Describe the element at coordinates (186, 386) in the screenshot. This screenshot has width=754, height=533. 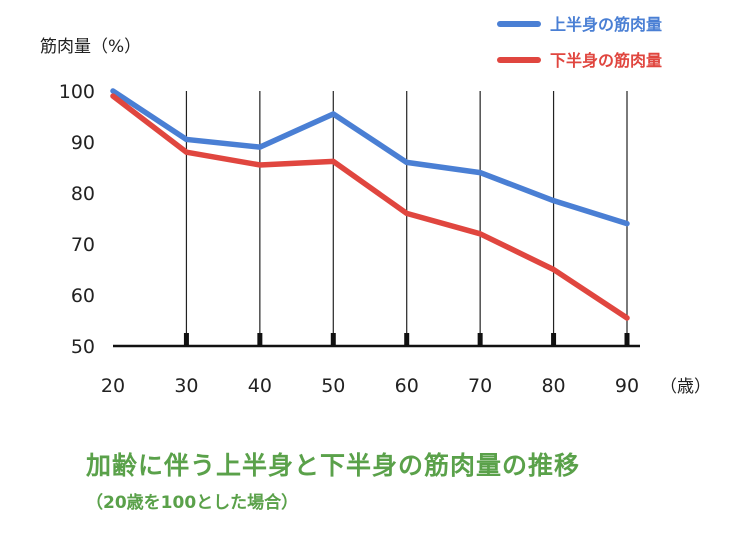
I see `x-tick-label-30: 30` at that location.